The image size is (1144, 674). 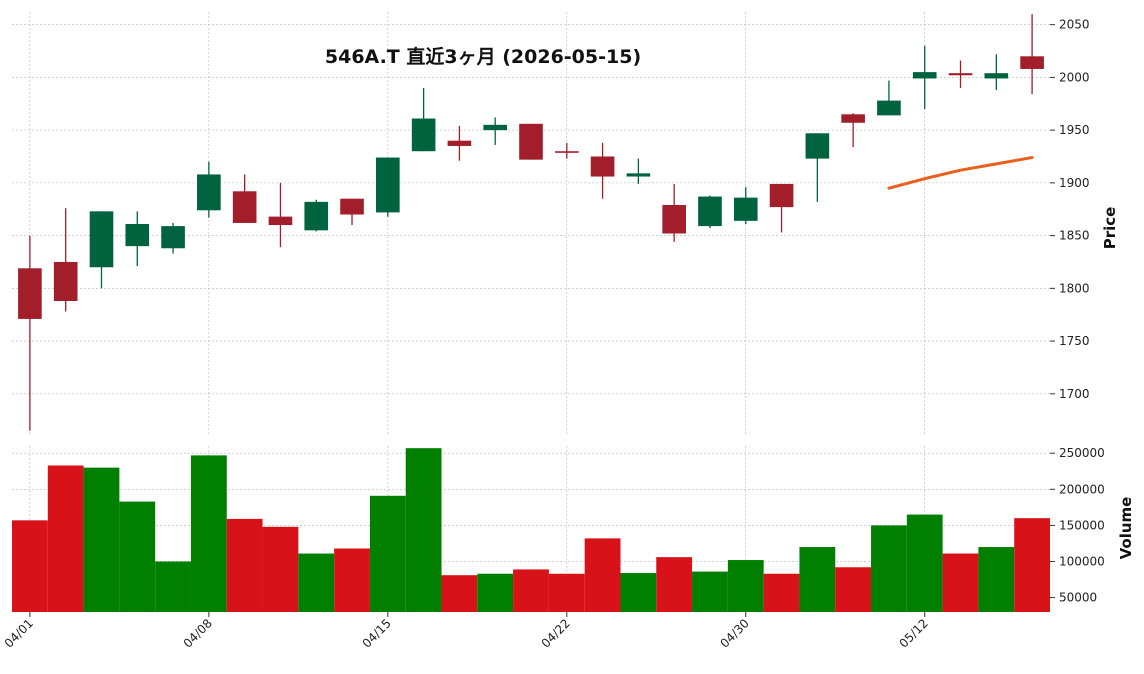 What do you see at coordinates (1074, 341) in the screenshot?
I see `price-tick-label: 1750` at bounding box center [1074, 341].